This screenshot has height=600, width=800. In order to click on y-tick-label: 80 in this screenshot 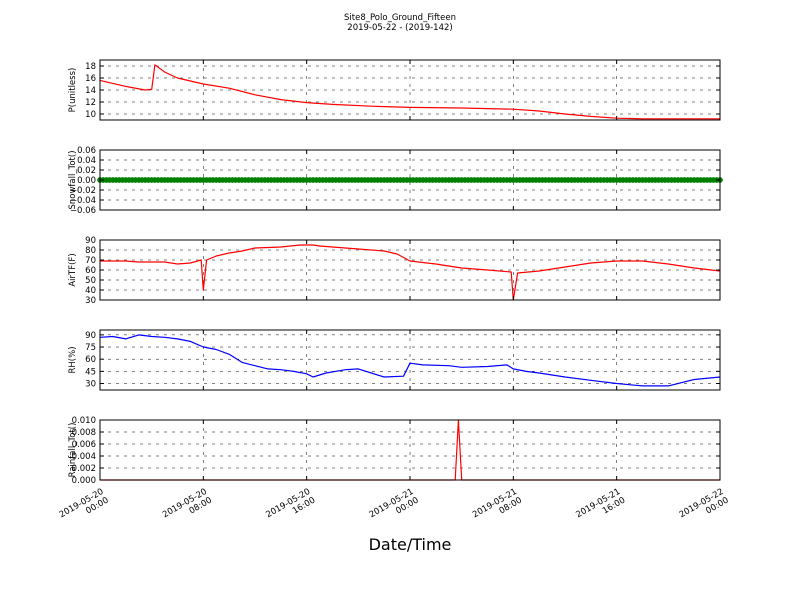, I will do `click(90, 251)`.